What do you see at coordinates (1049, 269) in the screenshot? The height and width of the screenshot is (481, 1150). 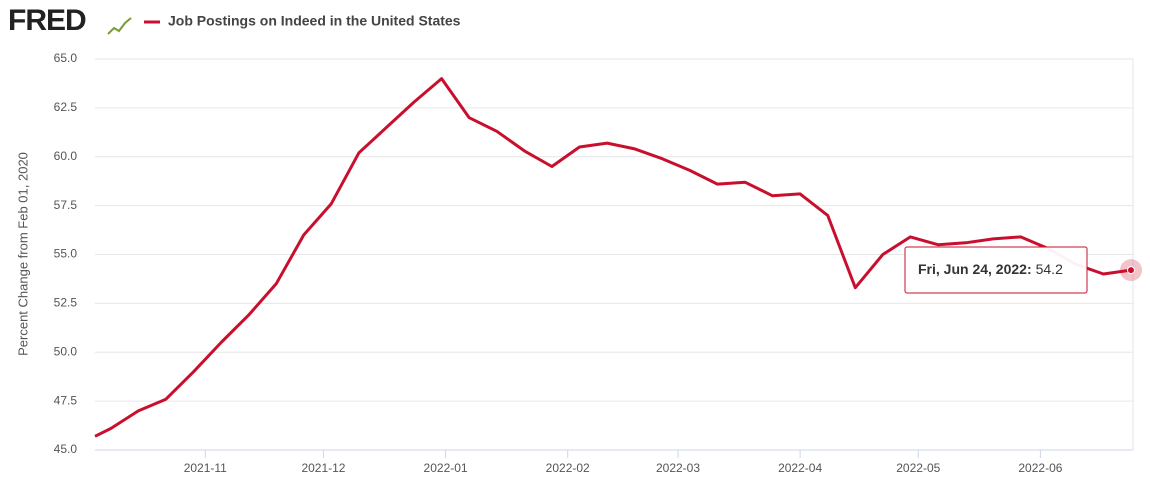 I see `tooltip-value: 54.2` at bounding box center [1049, 269].